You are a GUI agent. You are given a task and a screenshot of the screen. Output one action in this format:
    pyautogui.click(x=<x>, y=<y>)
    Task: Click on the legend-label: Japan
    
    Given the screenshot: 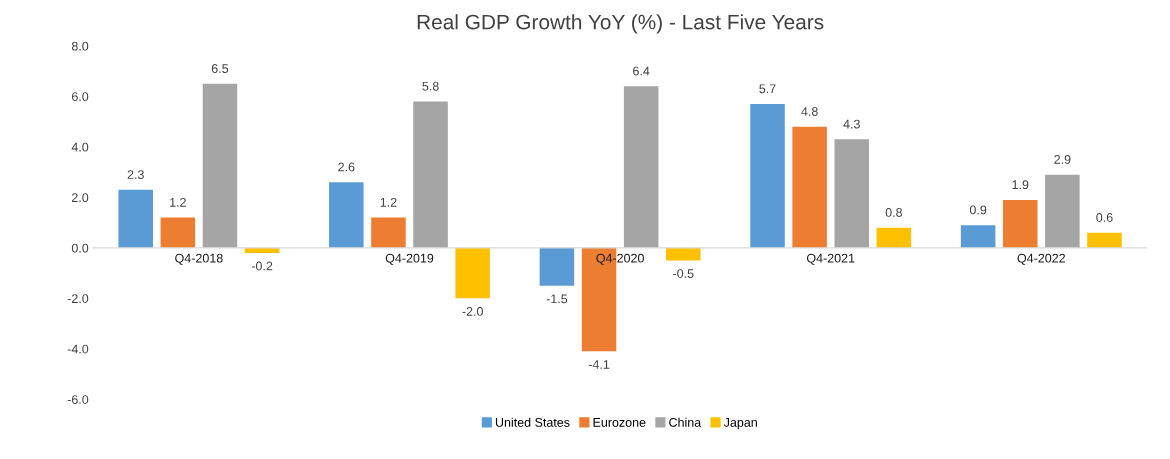 What is the action you would take?
    pyautogui.click(x=740, y=424)
    